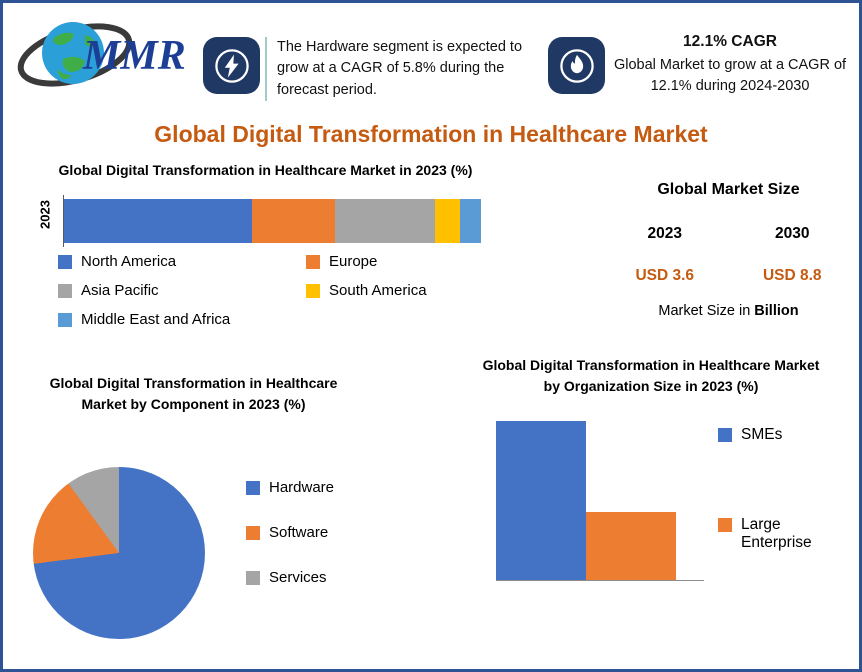 This screenshot has height=672, width=862. I want to click on bar-segment-asia-pacific, so click(385, 221).